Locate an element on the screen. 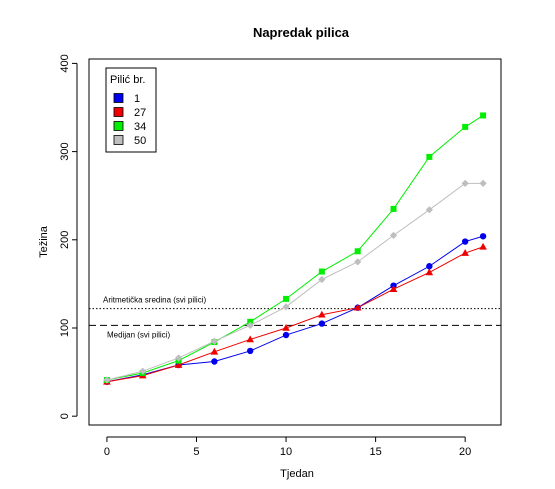 This screenshot has width=555, height=489. x-tick-label: 20 is located at coordinates (465, 452).